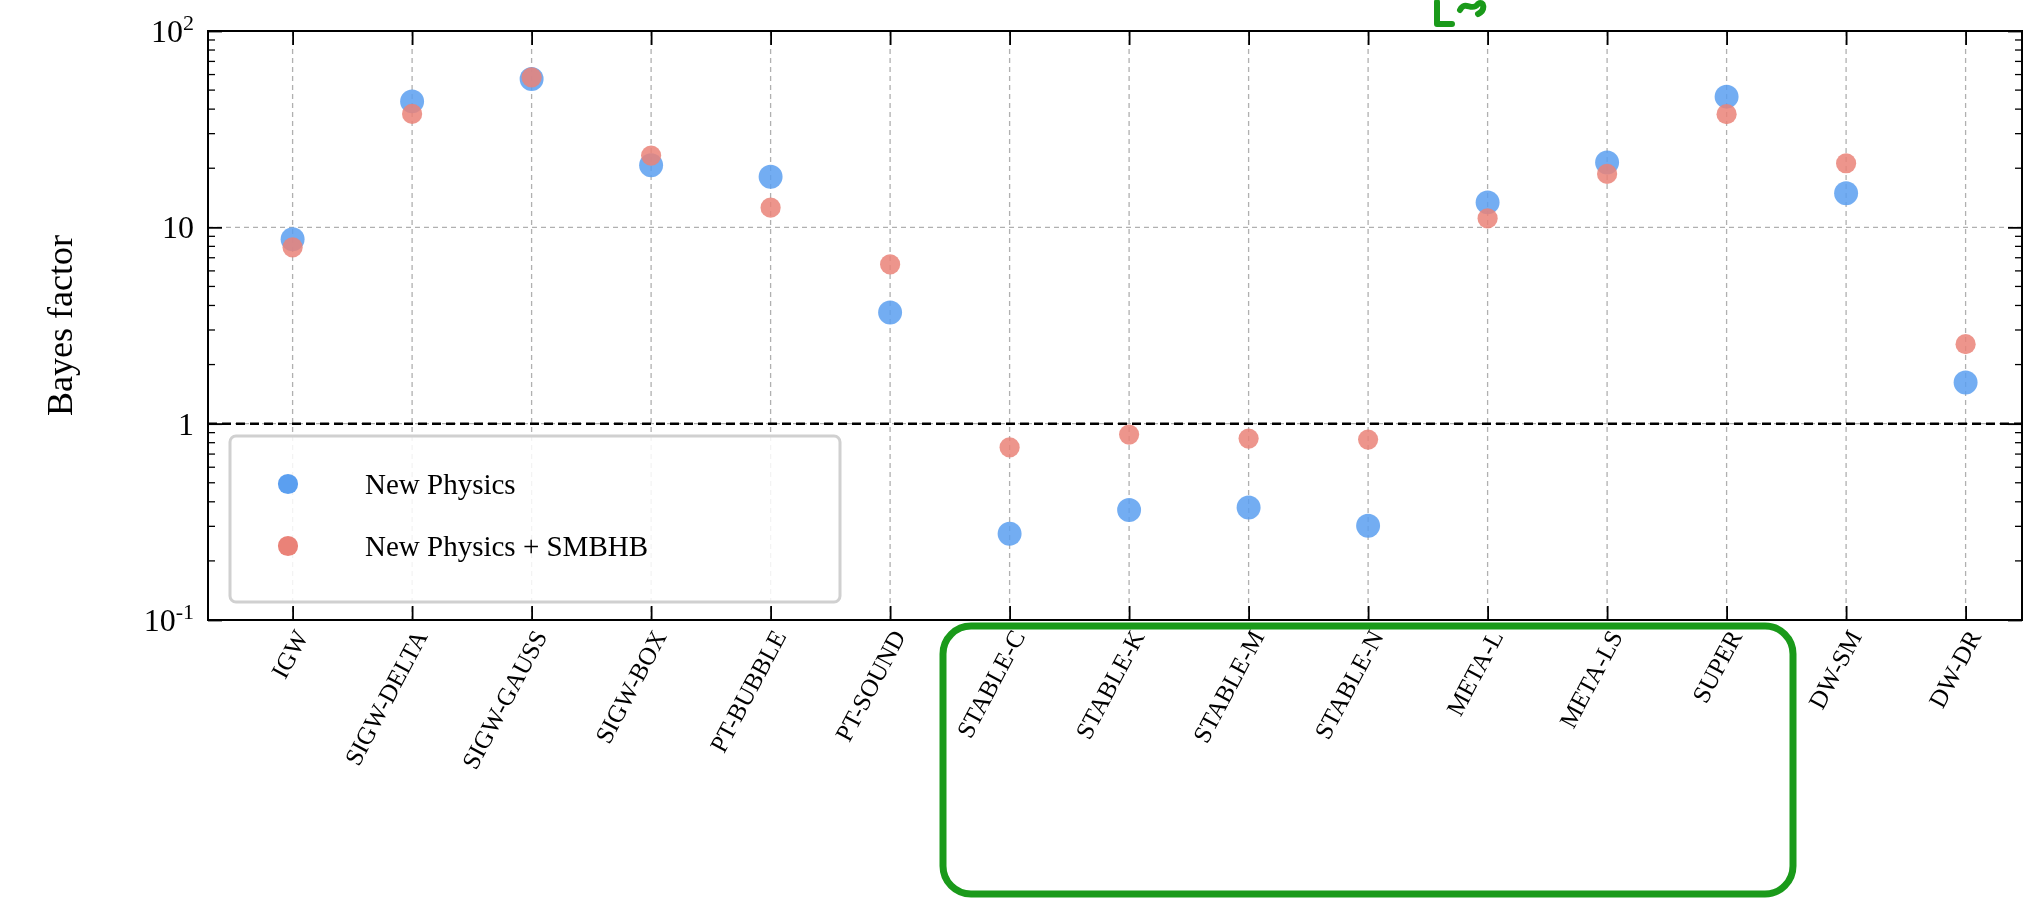 This screenshot has width=2039, height=903. Describe the element at coordinates (178, 227) in the screenshot. I see `y-tick-label: 10` at that location.